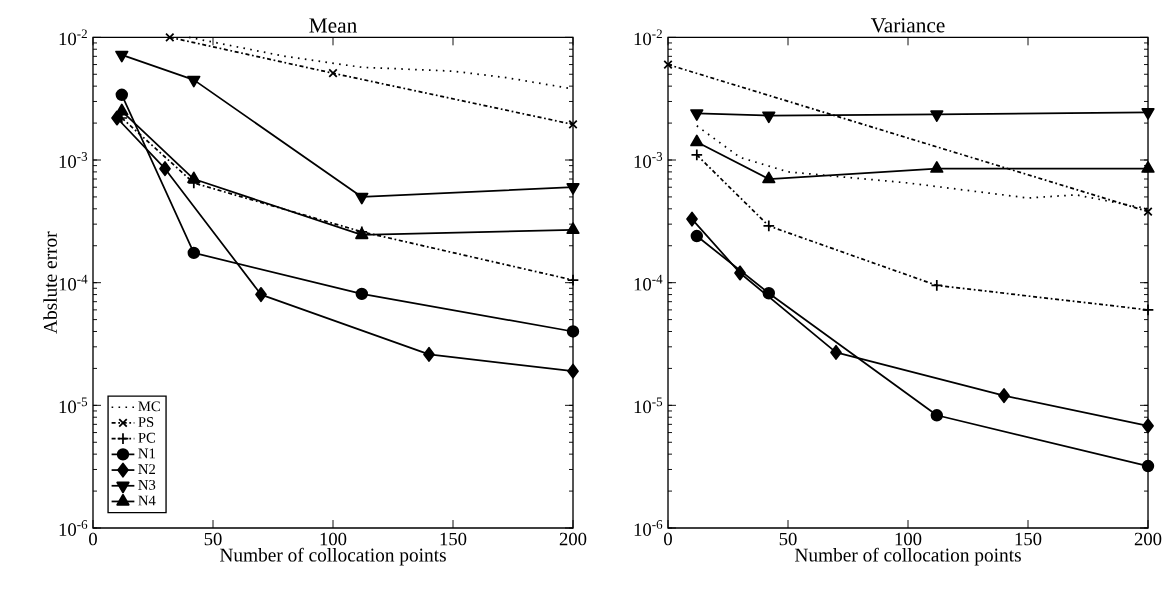  What do you see at coordinates (147, 484) in the screenshot?
I see `legend-label: N3` at bounding box center [147, 484].